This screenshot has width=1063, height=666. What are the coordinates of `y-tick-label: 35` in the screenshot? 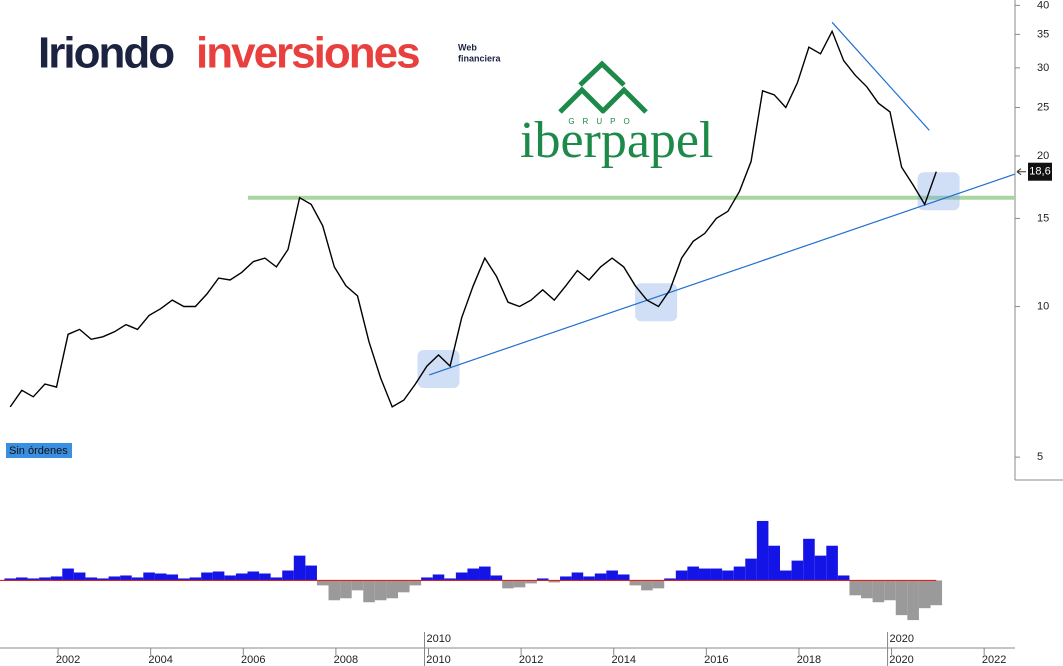 It's located at (1043, 34).